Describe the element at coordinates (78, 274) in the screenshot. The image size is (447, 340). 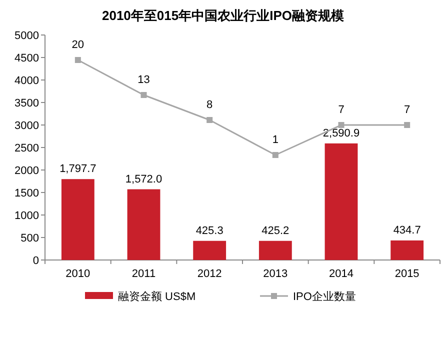
I see `x-tick-label: 2010` at that location.